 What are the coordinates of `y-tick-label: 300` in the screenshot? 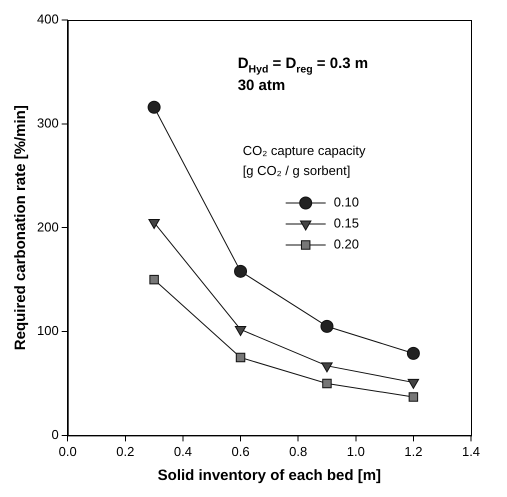 It's located at (47, 122).